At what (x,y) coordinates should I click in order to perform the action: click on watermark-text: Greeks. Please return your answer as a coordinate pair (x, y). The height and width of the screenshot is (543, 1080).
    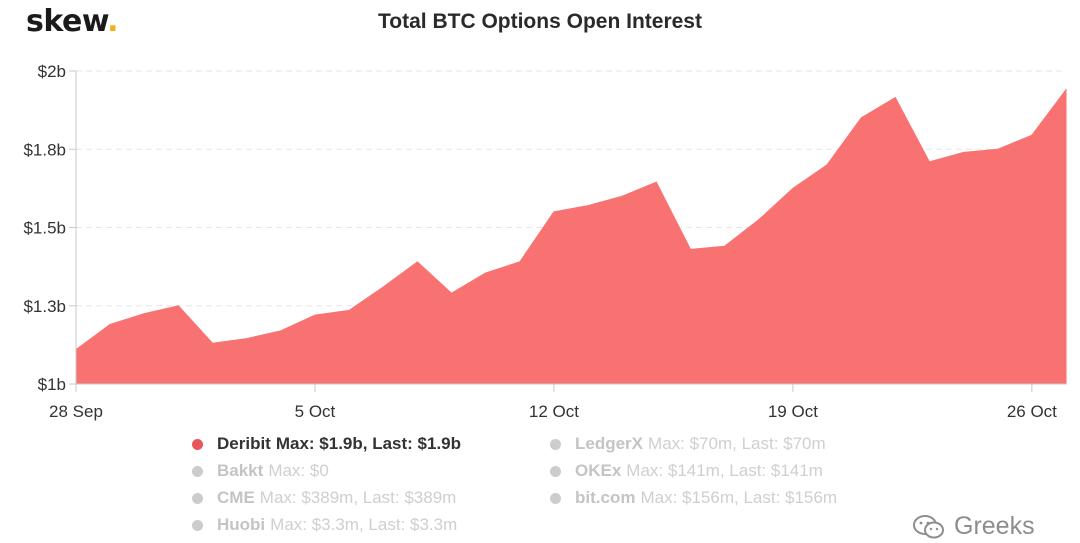
    Looking at the image, I should click on (994, 526).